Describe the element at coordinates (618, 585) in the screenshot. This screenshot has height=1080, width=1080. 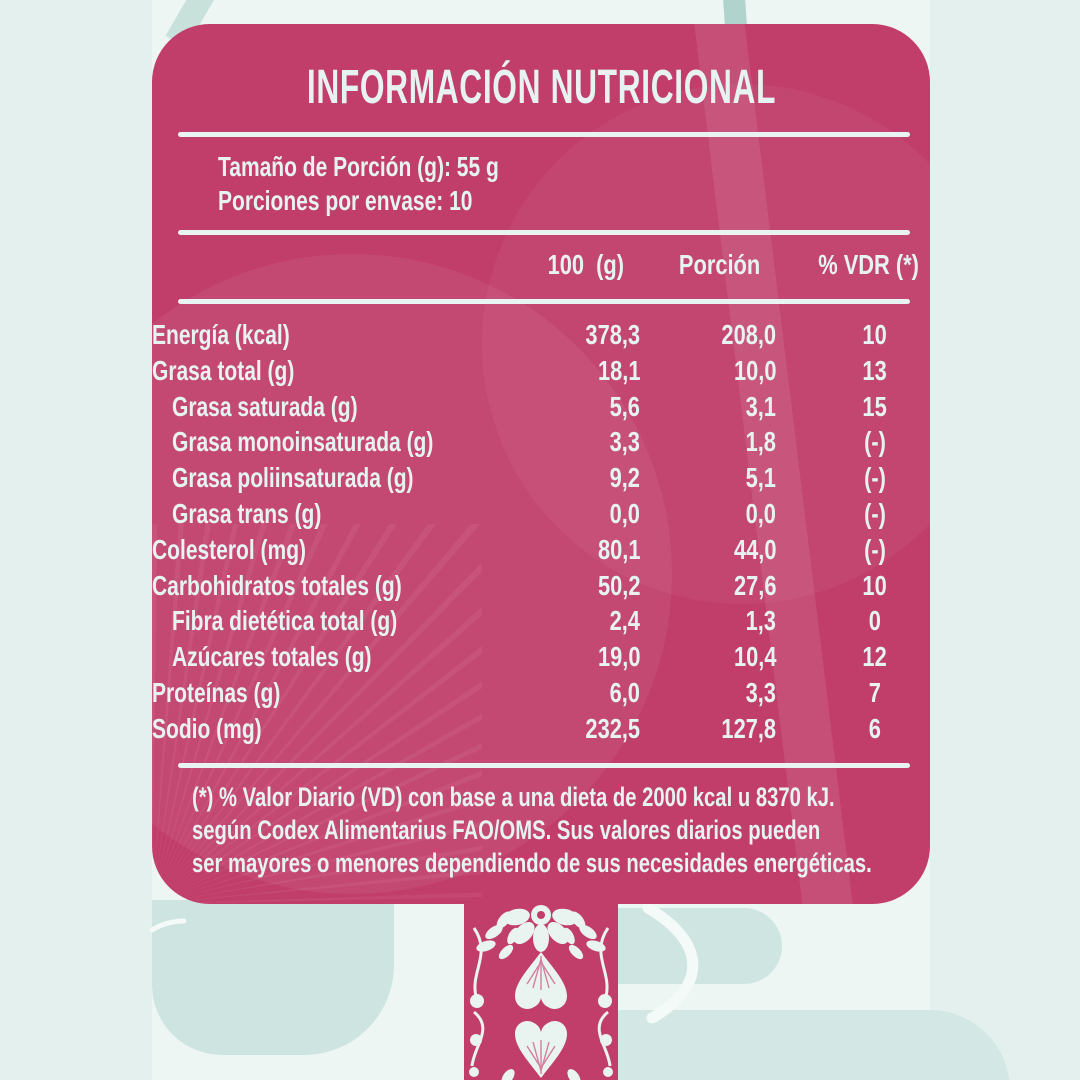
I see `value-100g: 50,2` at that location.